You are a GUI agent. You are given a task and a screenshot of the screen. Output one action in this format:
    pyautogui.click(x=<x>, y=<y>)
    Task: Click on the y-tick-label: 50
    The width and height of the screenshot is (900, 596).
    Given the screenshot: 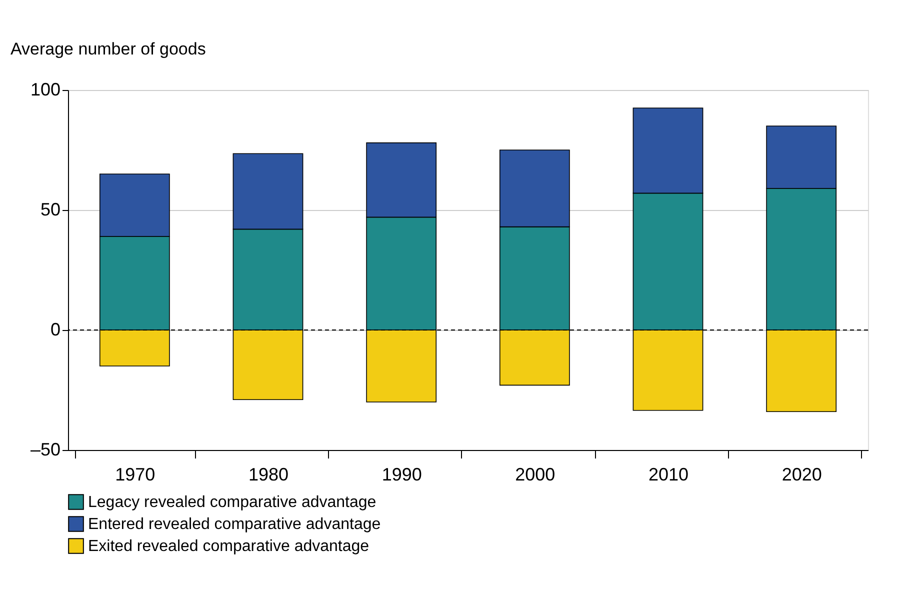 What is the action you would take?
    pyautogui.click(x=50, y=210)
    